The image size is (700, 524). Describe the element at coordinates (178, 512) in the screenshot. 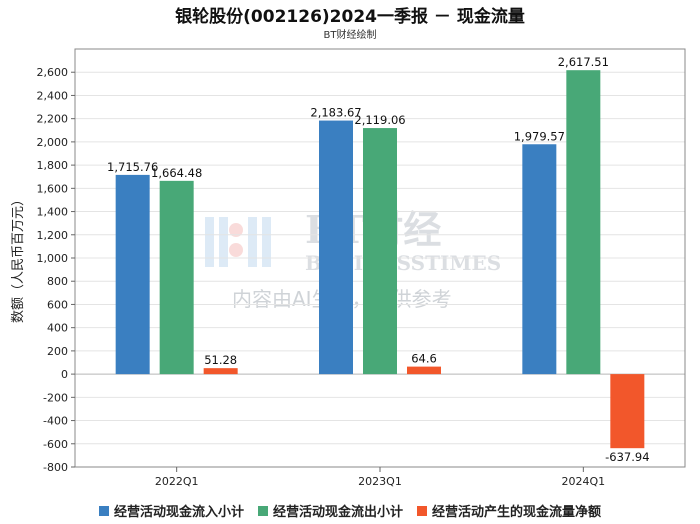

I see `legend-label-inflow: 经营活动现金流入小计` at that location.